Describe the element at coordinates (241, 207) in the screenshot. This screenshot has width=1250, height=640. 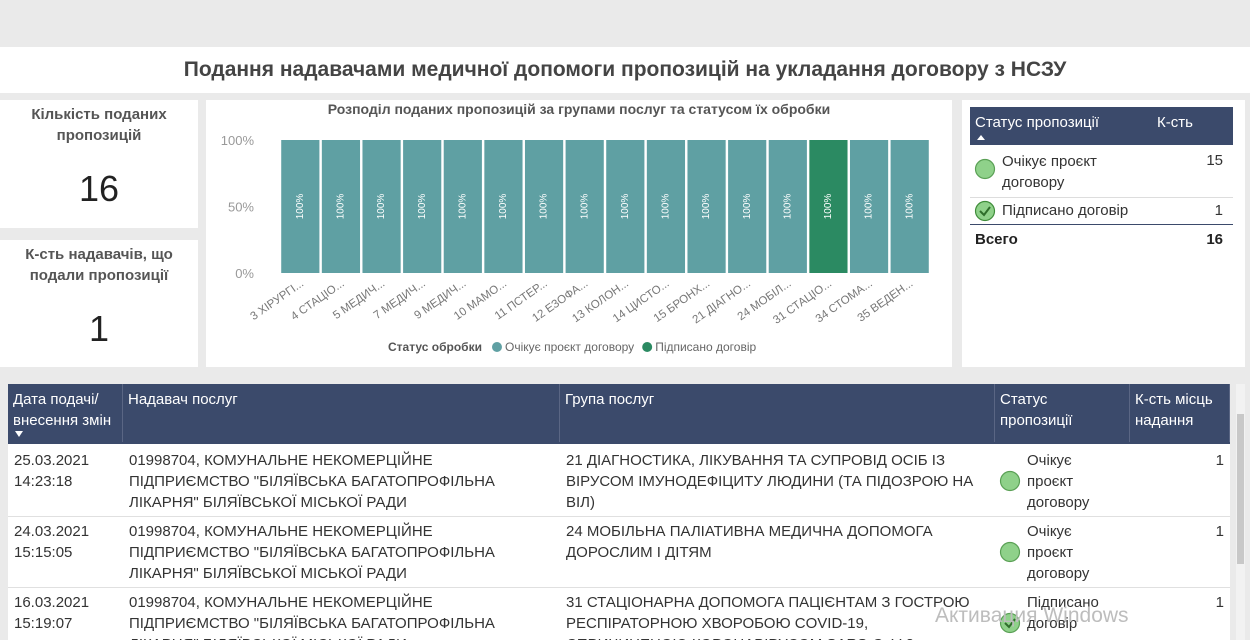
I see `y-tick-label: 50%` at that location.